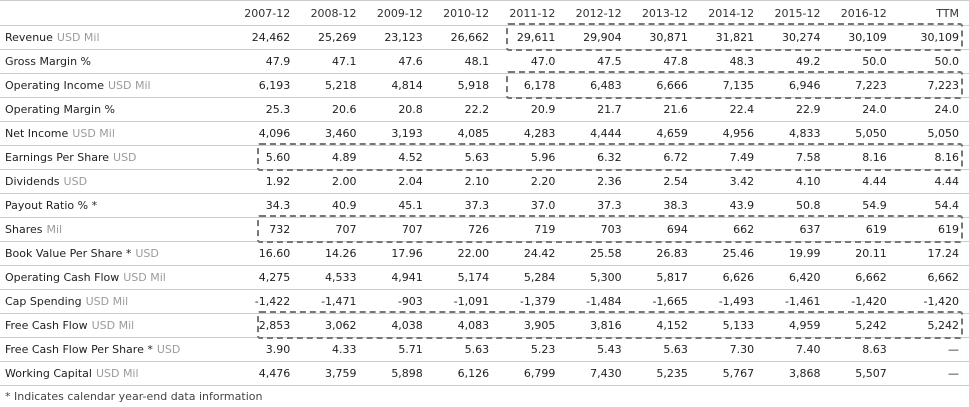  What do you see at coordinates (871, 85) in the screenshot?
I see `cell-operating-income-2016-12: 7,223` at bounding box center [871, 85].